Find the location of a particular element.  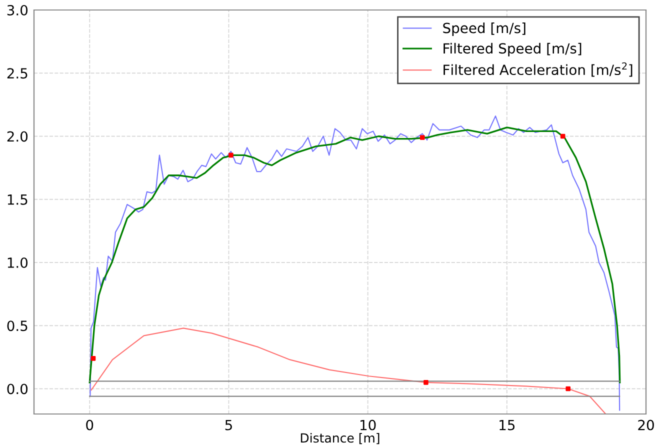

y-tick-label: 1.0 is located at coordinates (18, 262).